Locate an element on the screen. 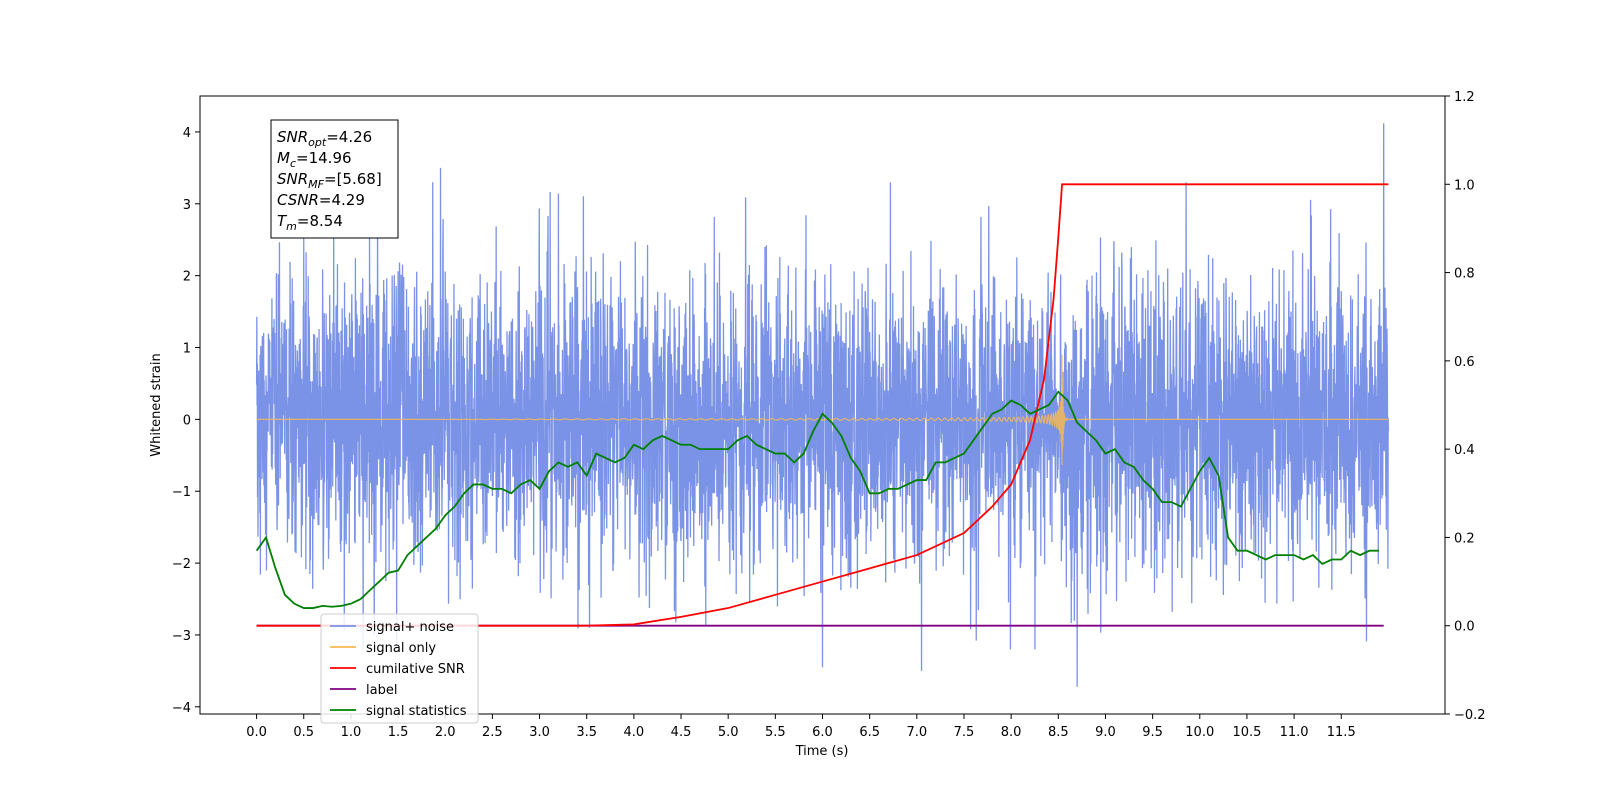  x-tick-label: 11.0 is located at coordinates (1294, 732).